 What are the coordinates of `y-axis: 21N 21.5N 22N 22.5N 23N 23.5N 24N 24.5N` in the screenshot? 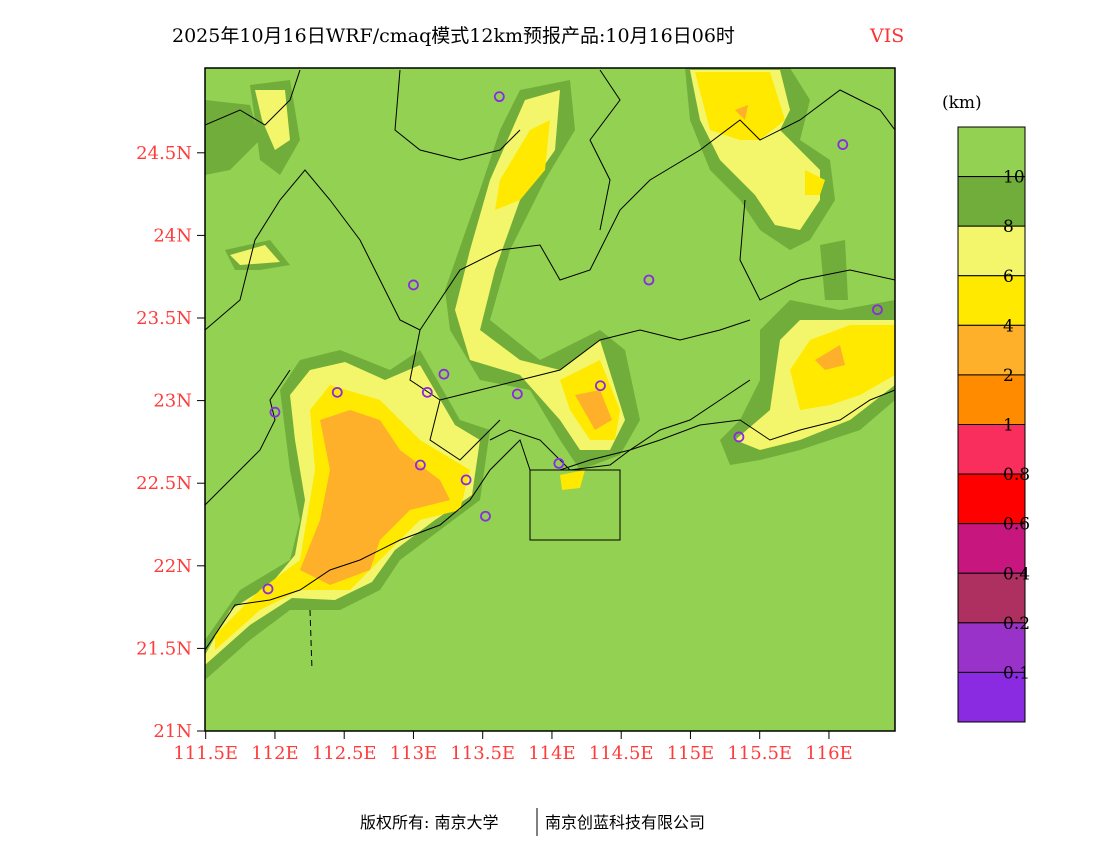 It's located at (170, 442).